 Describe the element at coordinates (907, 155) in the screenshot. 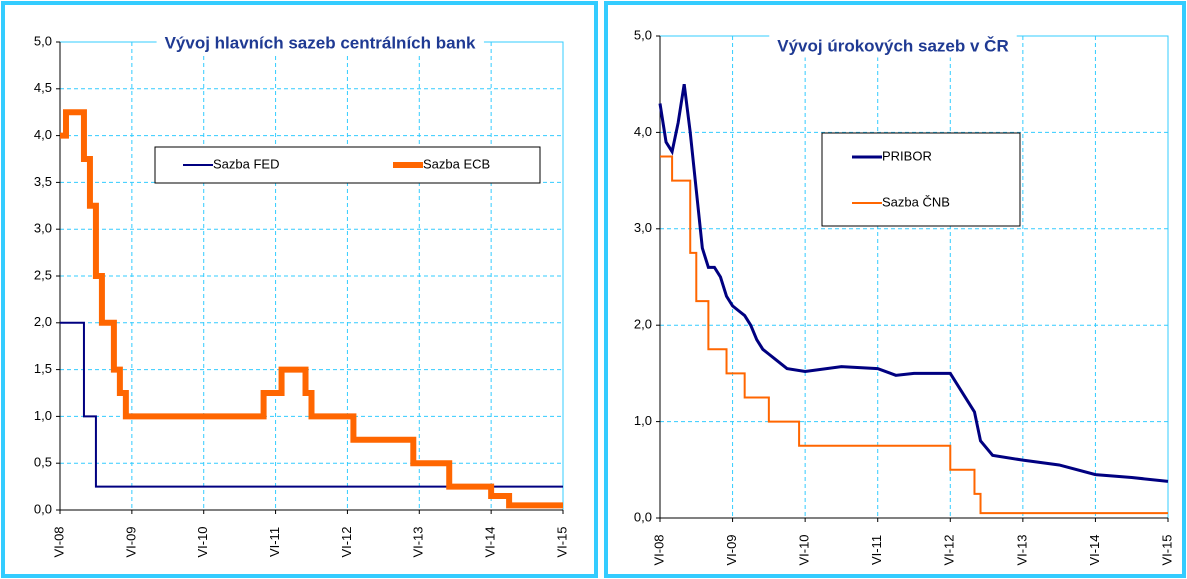

I see `legend-label: PRIBOR` at that location.